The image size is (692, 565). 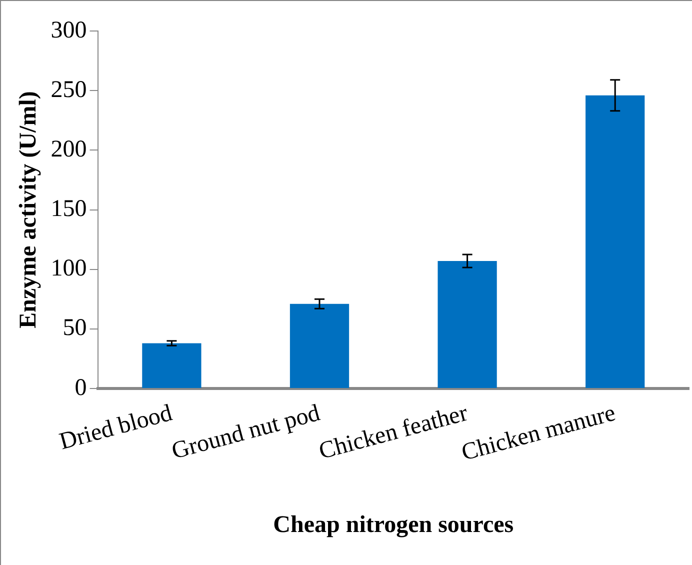 What do you see at coordinates (29, 209) in the screenshot?
I see `y-axis-title: Enzyme activity (U/ml)` at bounding box center [29, 209].